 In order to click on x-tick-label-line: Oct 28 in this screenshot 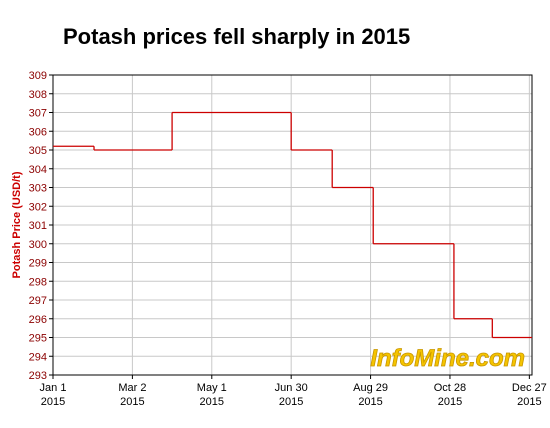, I will do `click(450, 388)`.